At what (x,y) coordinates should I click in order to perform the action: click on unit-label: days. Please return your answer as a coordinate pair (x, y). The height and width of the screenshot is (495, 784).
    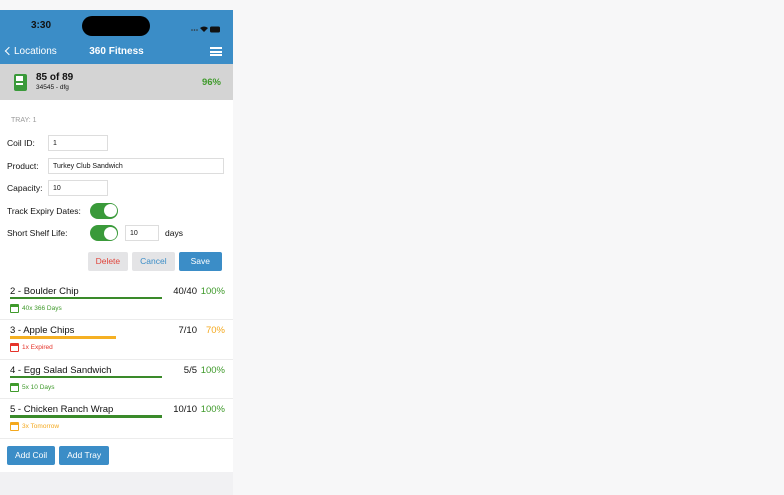
    Looking at the image, I should click on (174, 233).